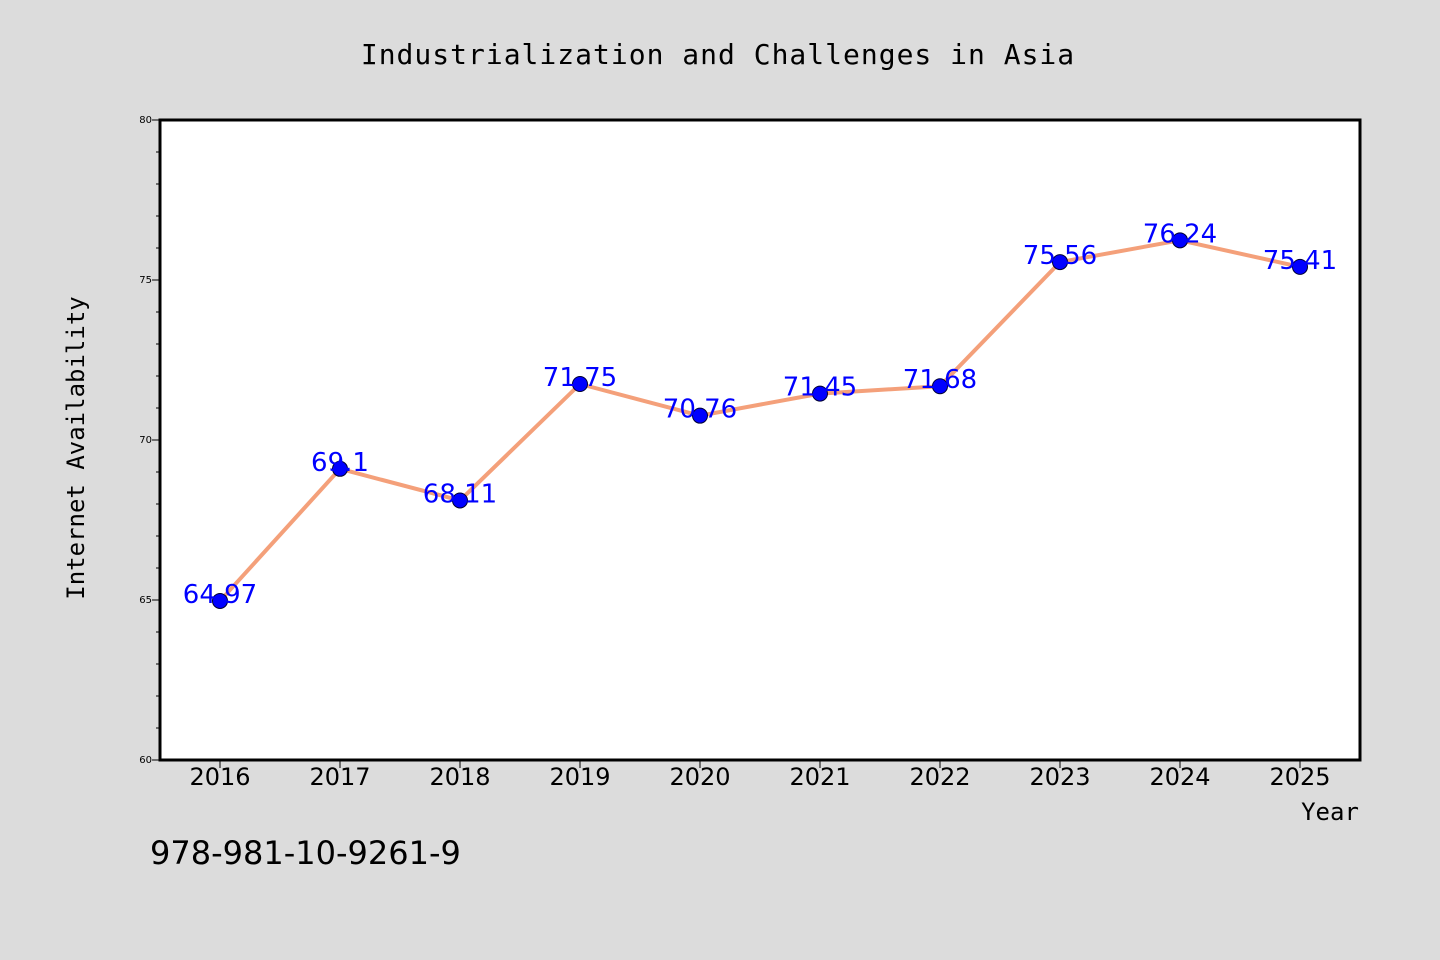 The height and width of the screenshot is (960, 1440). What do you see at coordinates (1059, 777) in the screenshot?
I see `x-tick-label: 2023` at bounding box center [1059, 777].